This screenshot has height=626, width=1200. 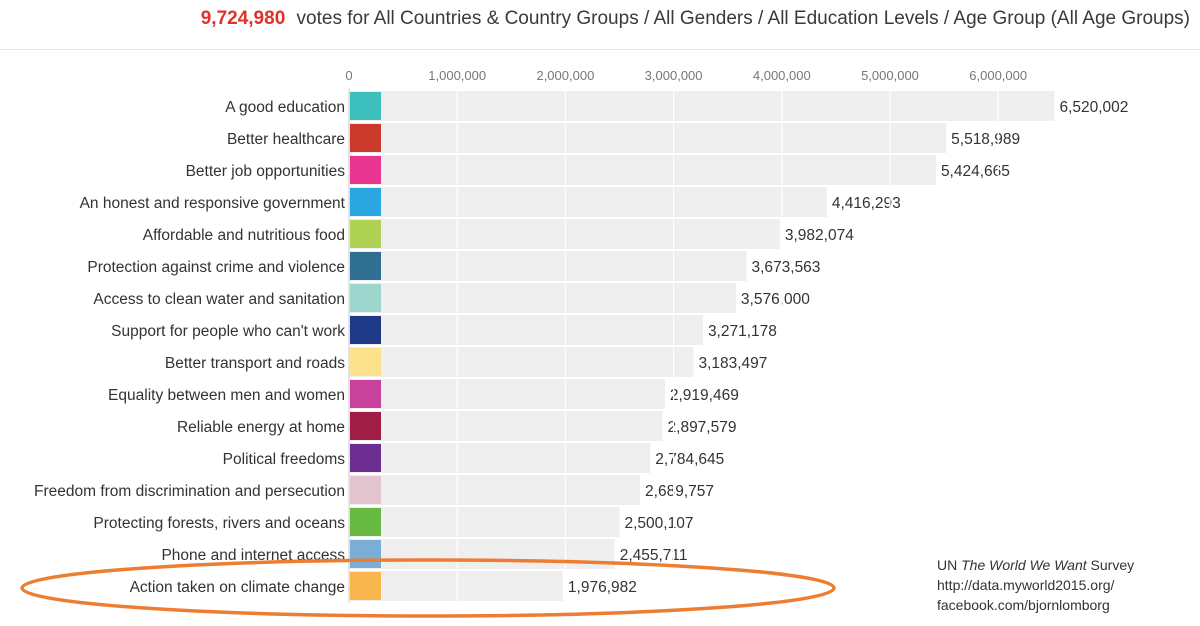 I want to click on x-tick-label: 6,000,000, so click(x=998, y=75).